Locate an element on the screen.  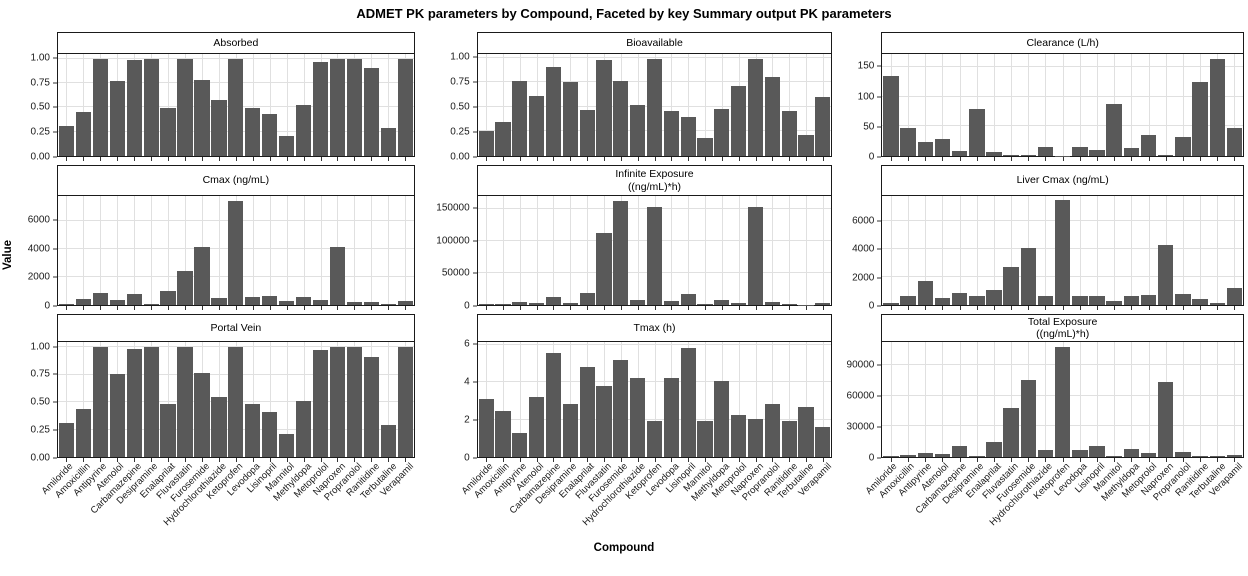
y-axis-title: Value is located at coordinates (8, 255).